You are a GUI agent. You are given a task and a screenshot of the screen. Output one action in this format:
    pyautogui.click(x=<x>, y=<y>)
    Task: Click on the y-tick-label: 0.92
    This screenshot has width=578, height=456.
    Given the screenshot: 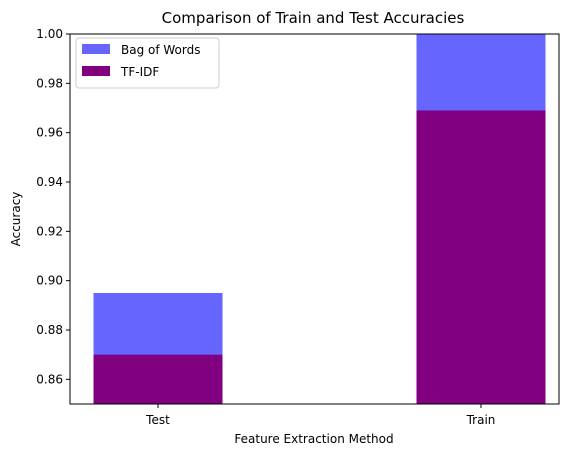 What is the action you would take?
    pyautogui.click(x=49, y=231)
    